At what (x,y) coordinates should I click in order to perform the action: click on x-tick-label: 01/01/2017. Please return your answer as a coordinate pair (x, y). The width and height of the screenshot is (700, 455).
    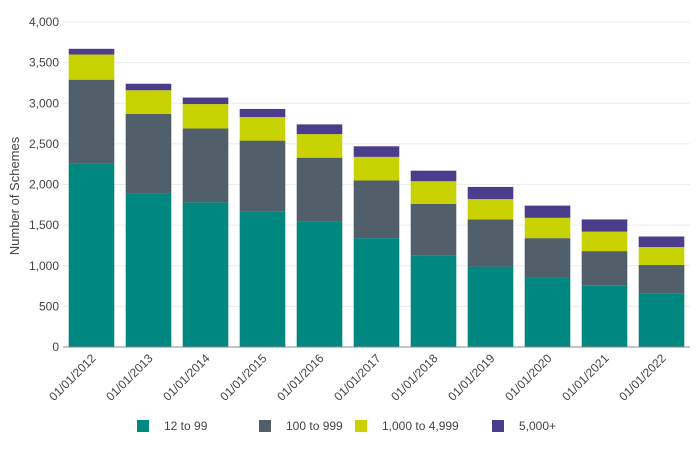
    Looking at the image, I should click on (357, 377).